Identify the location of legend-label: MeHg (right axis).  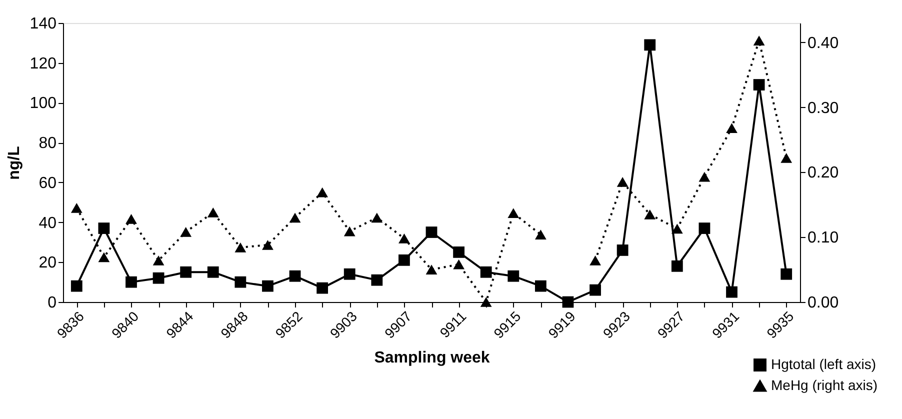
(824, 385).